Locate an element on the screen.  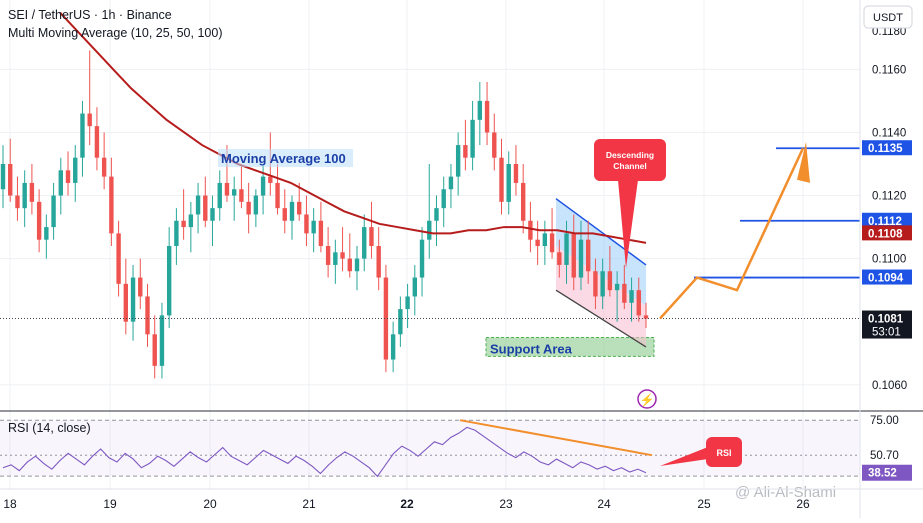
price-tick-label: 0.1120 is located at coordinates (889, 197).